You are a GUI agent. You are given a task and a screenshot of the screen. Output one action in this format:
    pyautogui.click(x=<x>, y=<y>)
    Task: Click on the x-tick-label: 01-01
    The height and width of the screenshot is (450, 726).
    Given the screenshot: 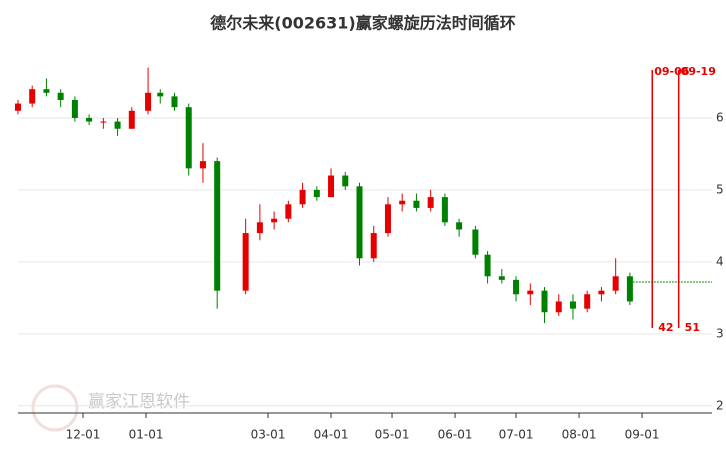 What is the action you would take?
    pyautogui.click(x=146, y=435)
    